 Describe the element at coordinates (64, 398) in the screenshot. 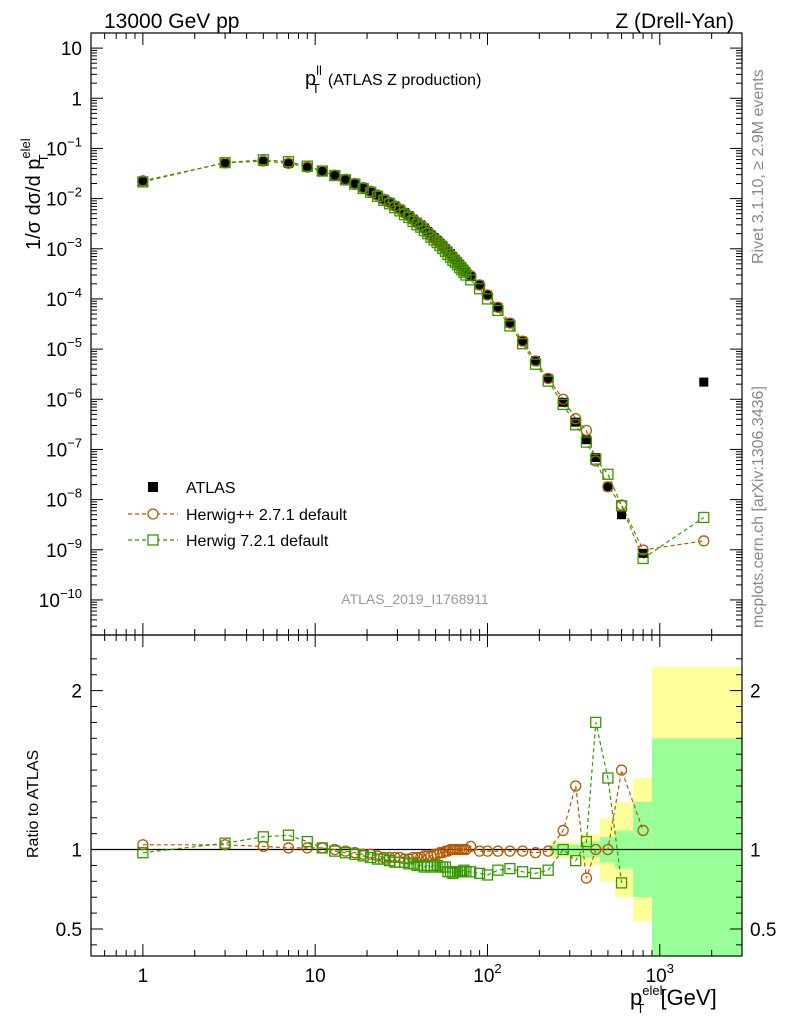

I see `y-tick-label: 10⁻⁶` at that location.